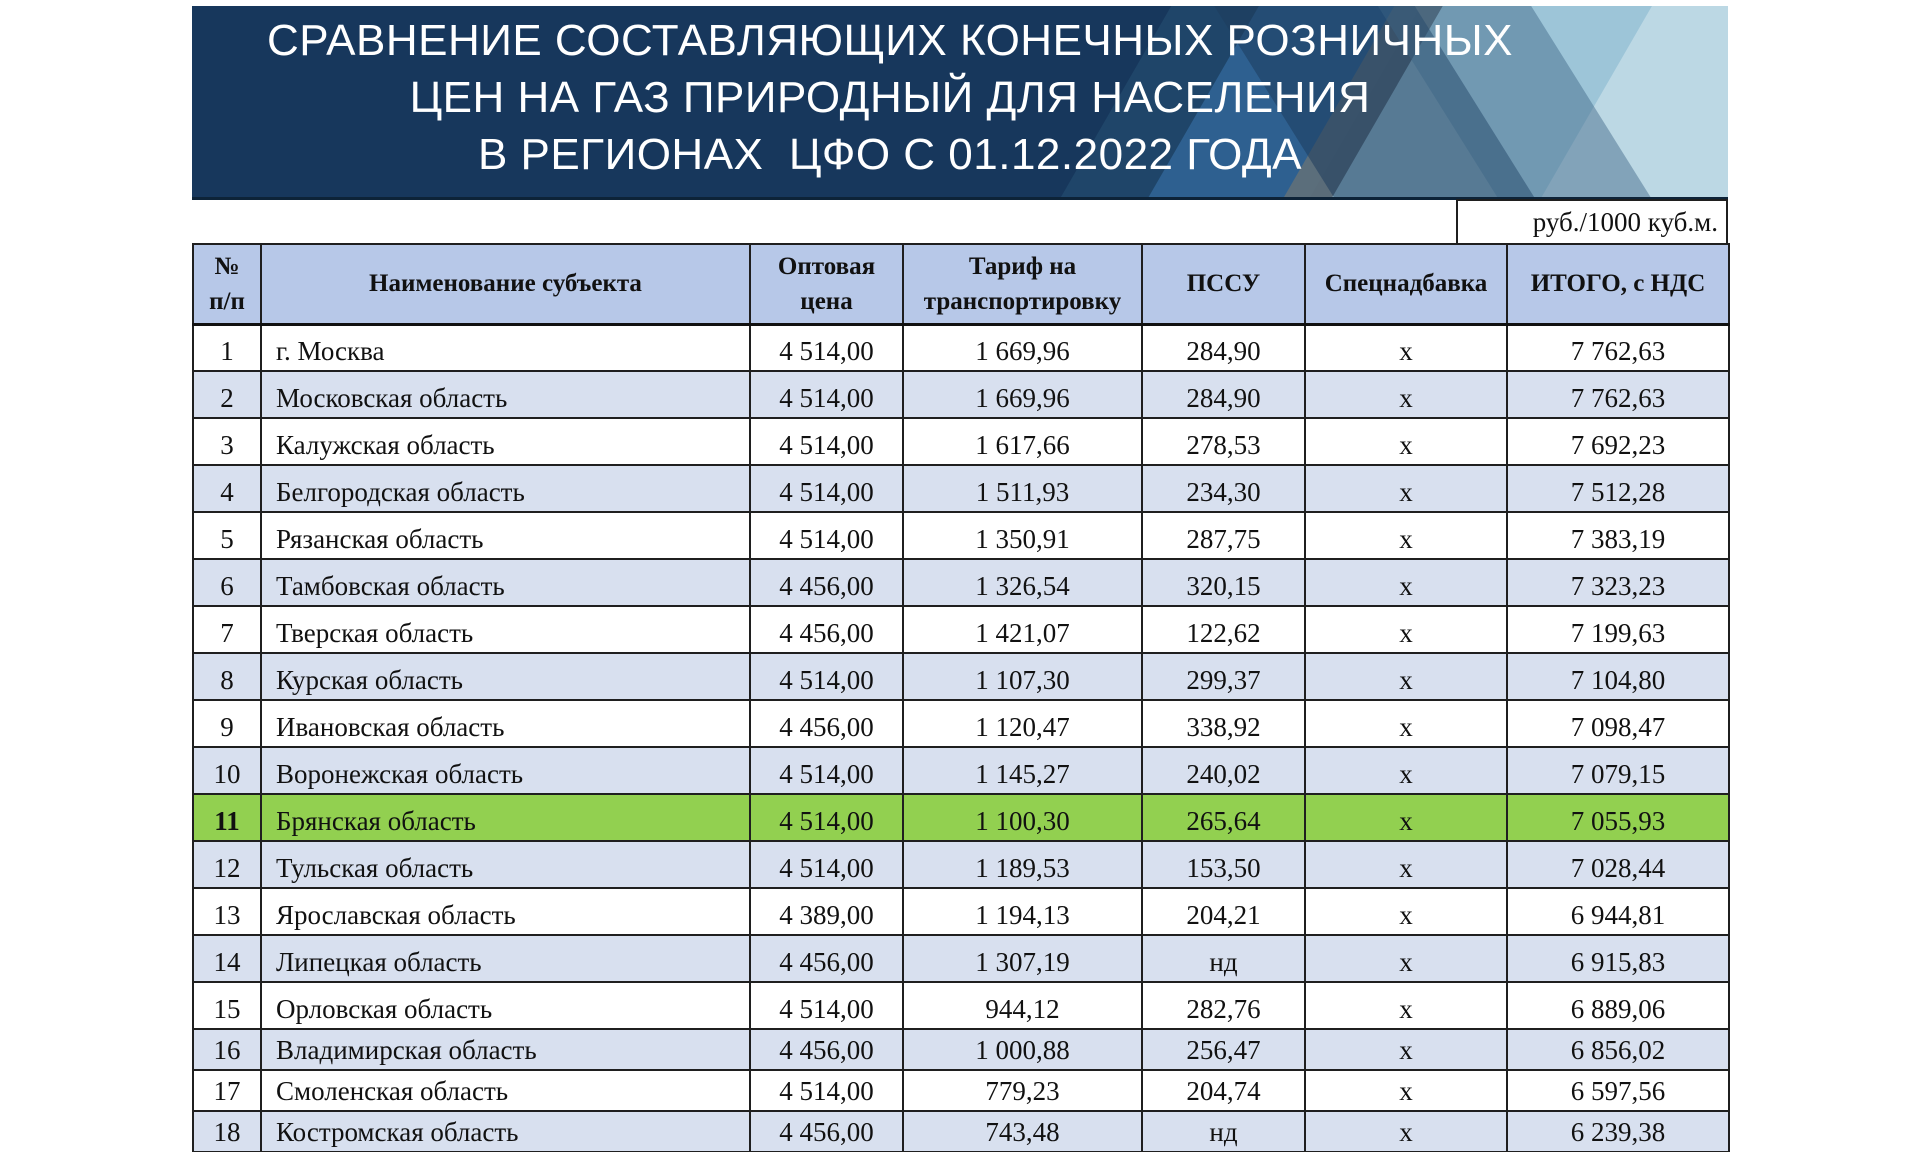 Image resolution: width=1920 pixels, height=1152 pixels. I want to click on cell-num: 2, so click(227, 394).